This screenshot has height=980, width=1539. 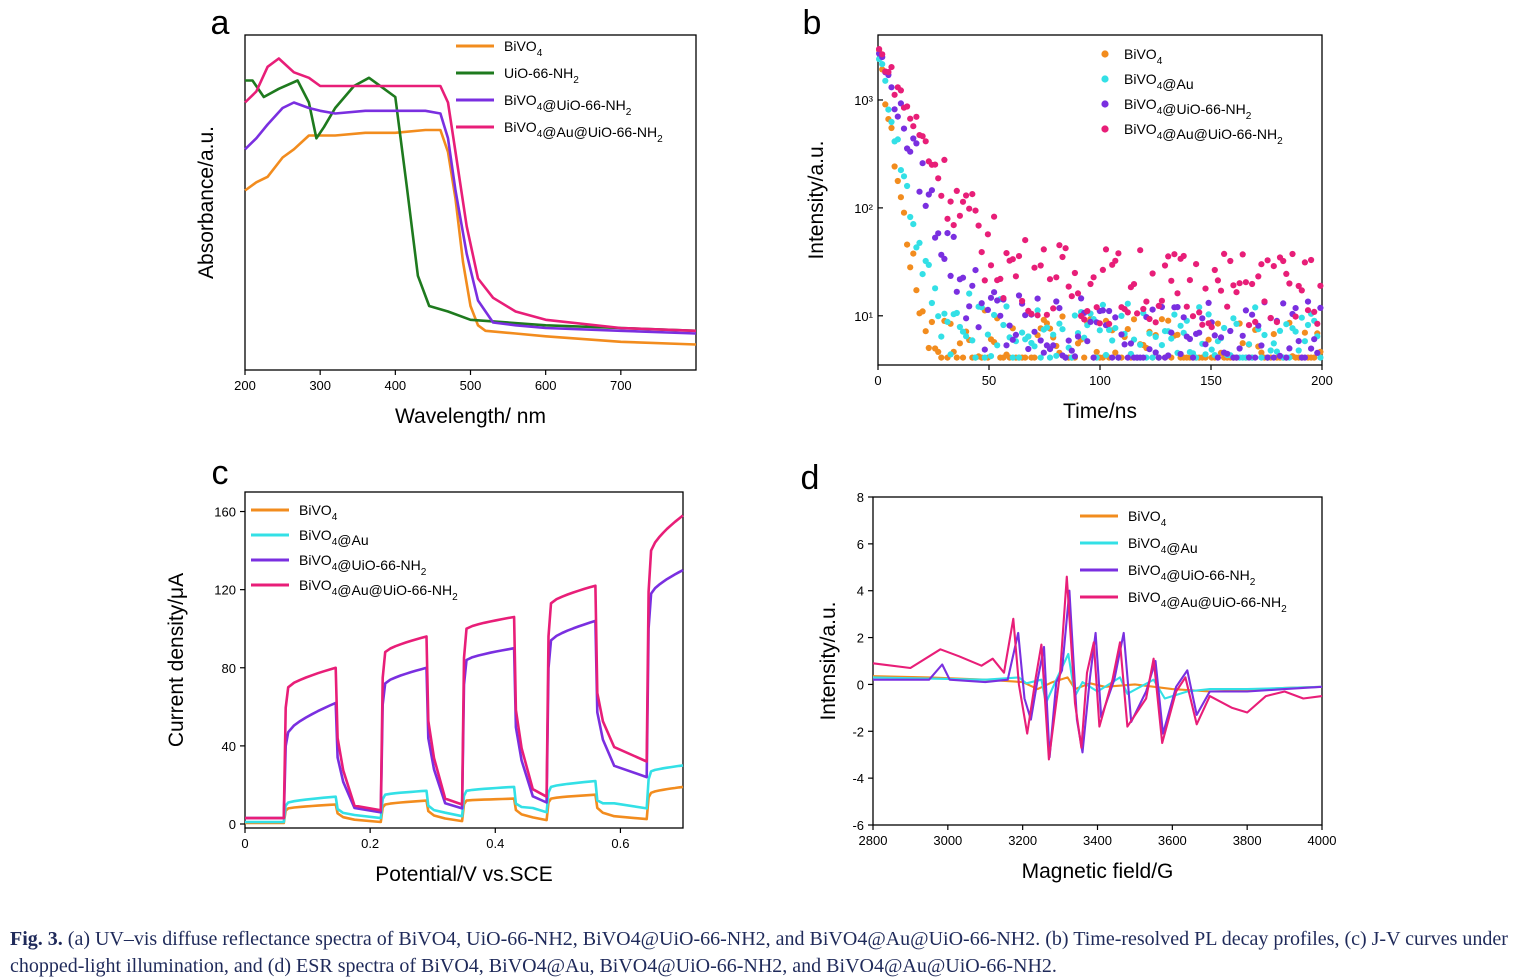 I want to click on panel-c-legend-label-3: BiVO4@Au@UiO-66-NH2, so click(x=378, y=590).